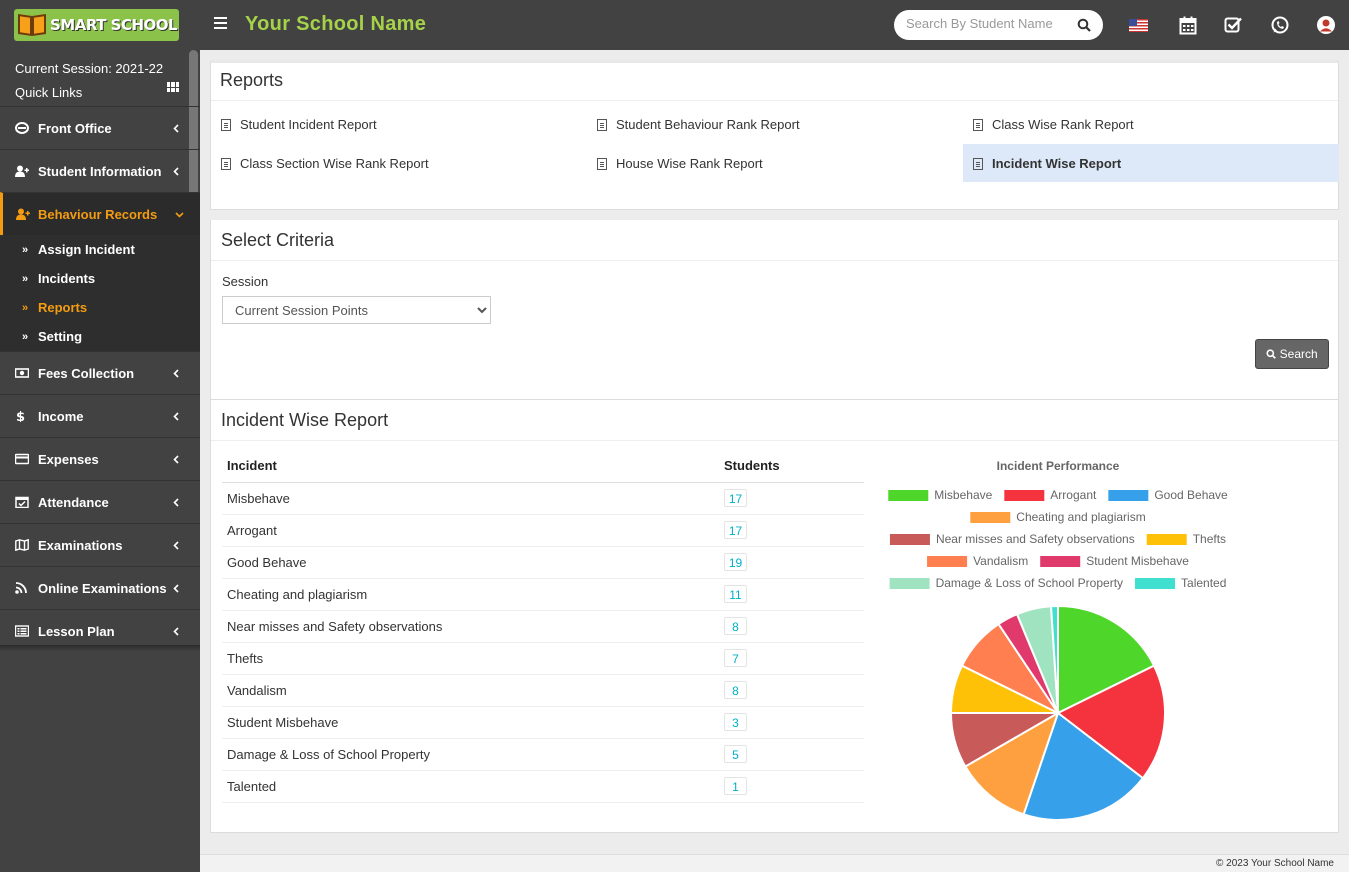  What do you see at coordinates (470, 658) in the screenshot?
I see `incident-name: Thefts` at bounding box center [470, 658].